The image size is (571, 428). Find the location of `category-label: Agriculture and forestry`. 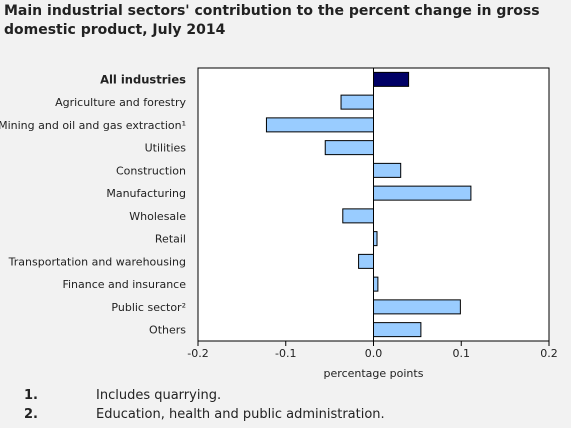

category-label: Agriculture and forestry is located at coordinates (120, 102).